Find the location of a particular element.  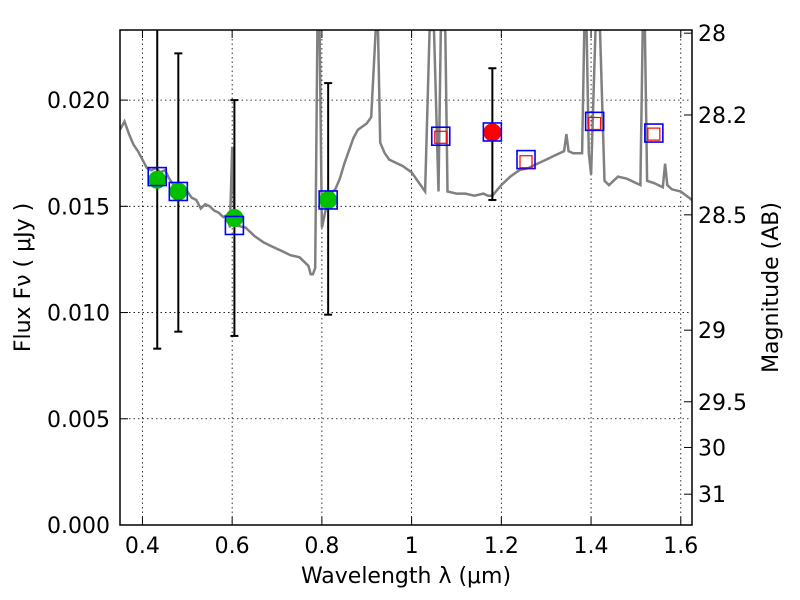

y-tick-label: 0.010 is located at coordinates (78, 314).